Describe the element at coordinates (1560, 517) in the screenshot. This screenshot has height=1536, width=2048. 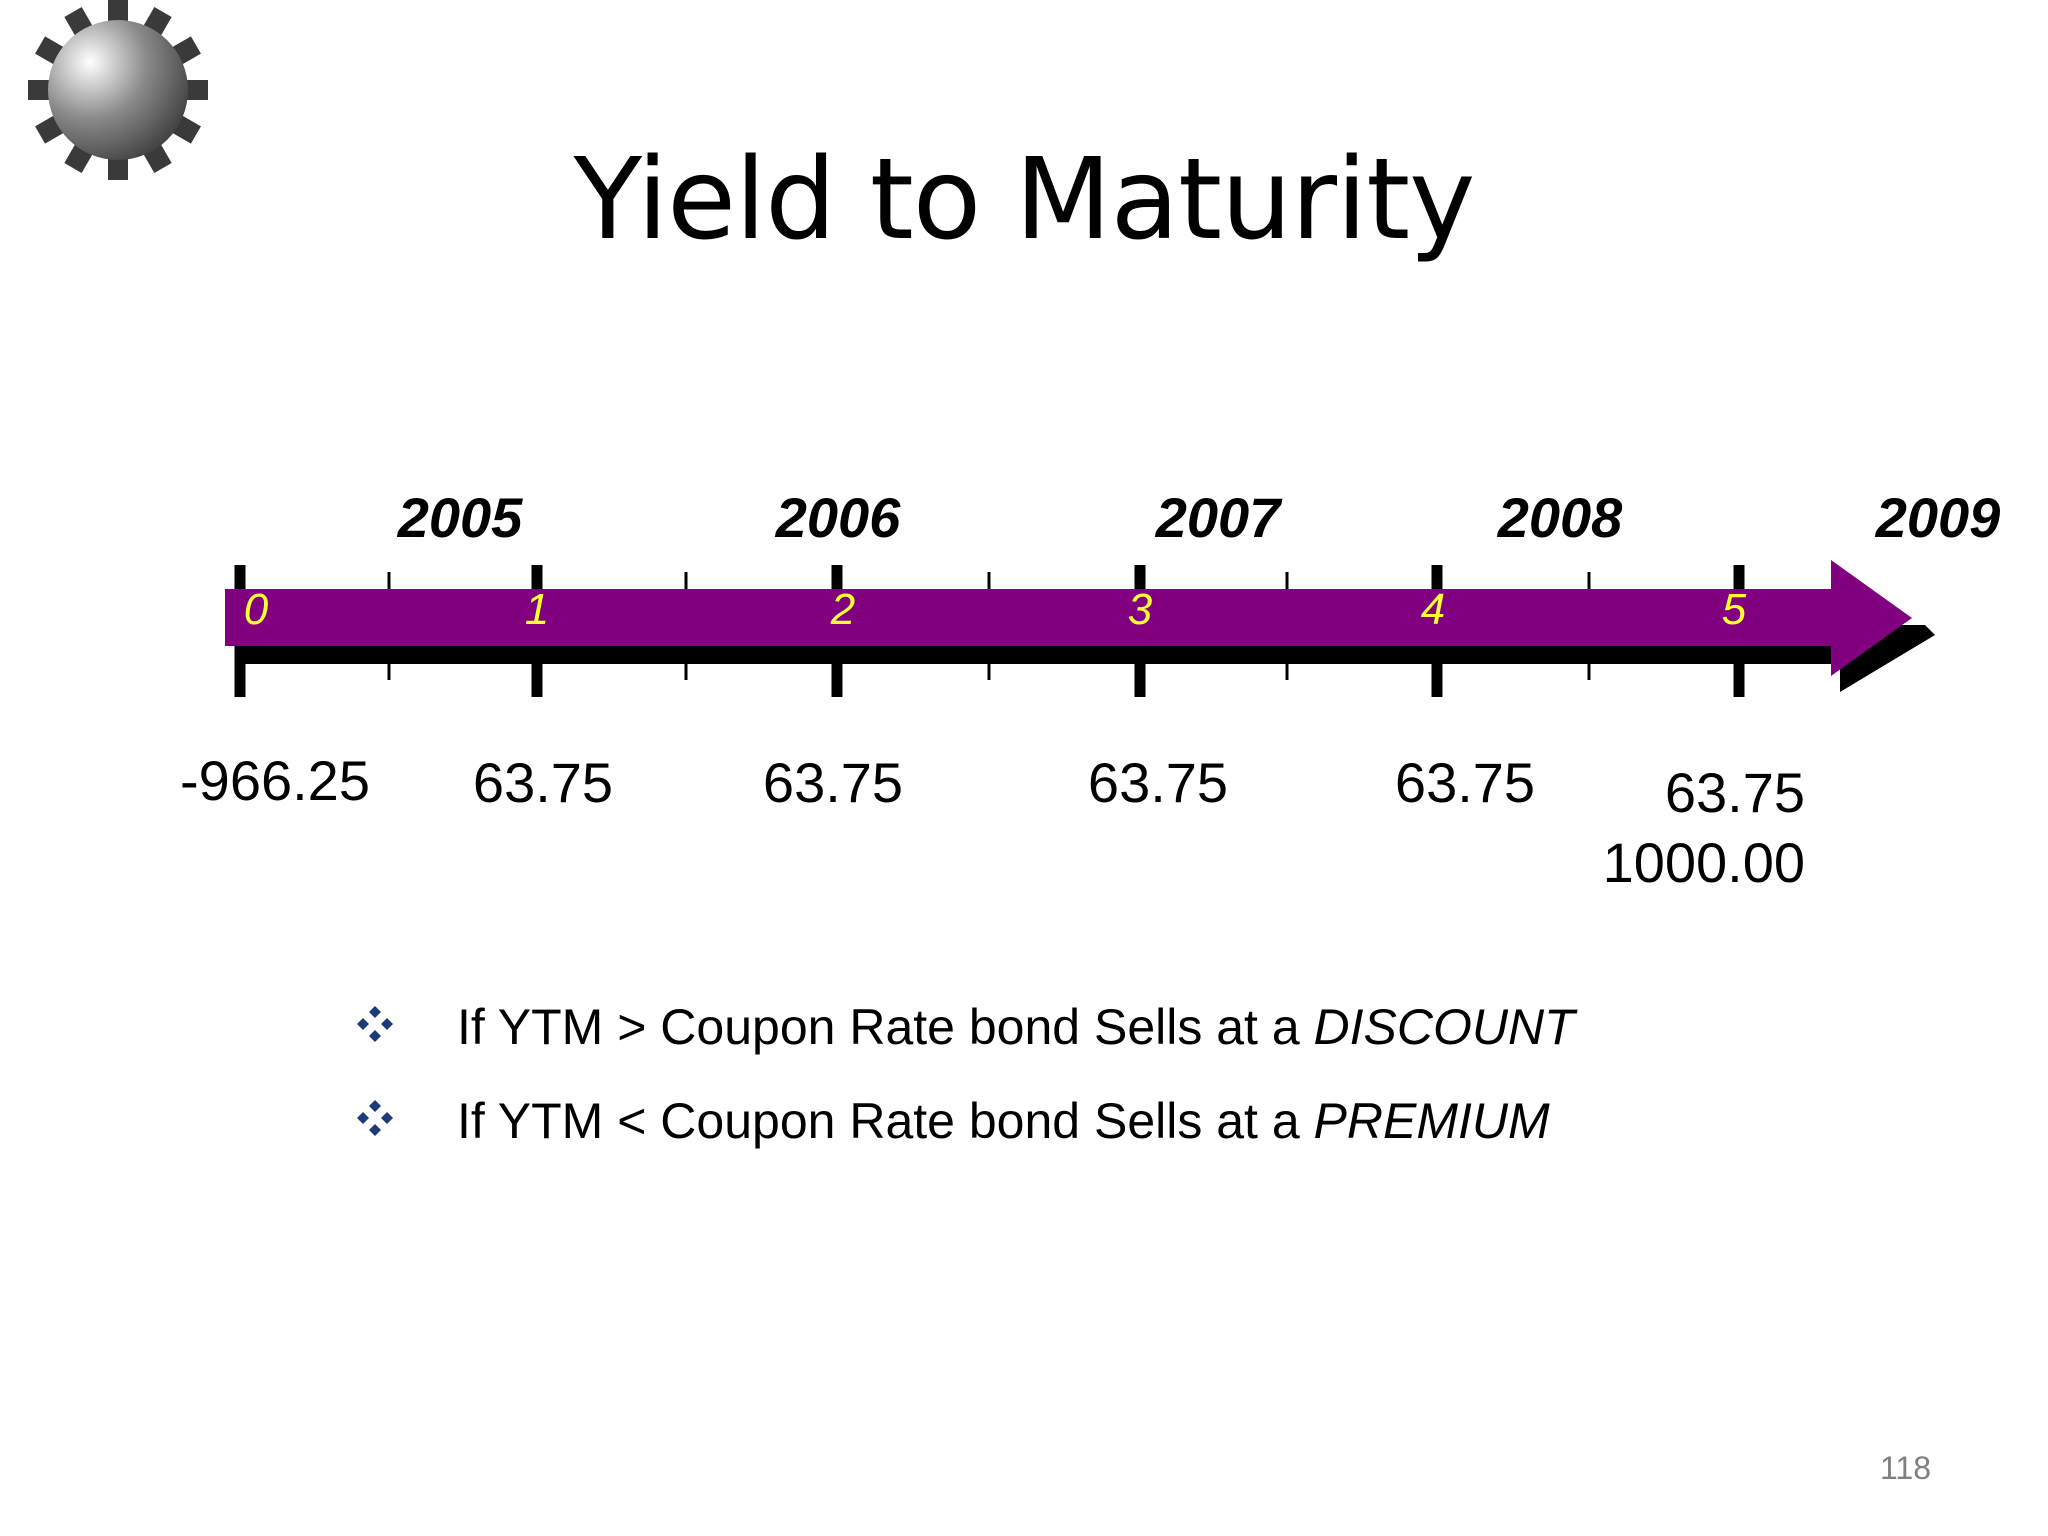
I see `year-label: 2008` at that location.